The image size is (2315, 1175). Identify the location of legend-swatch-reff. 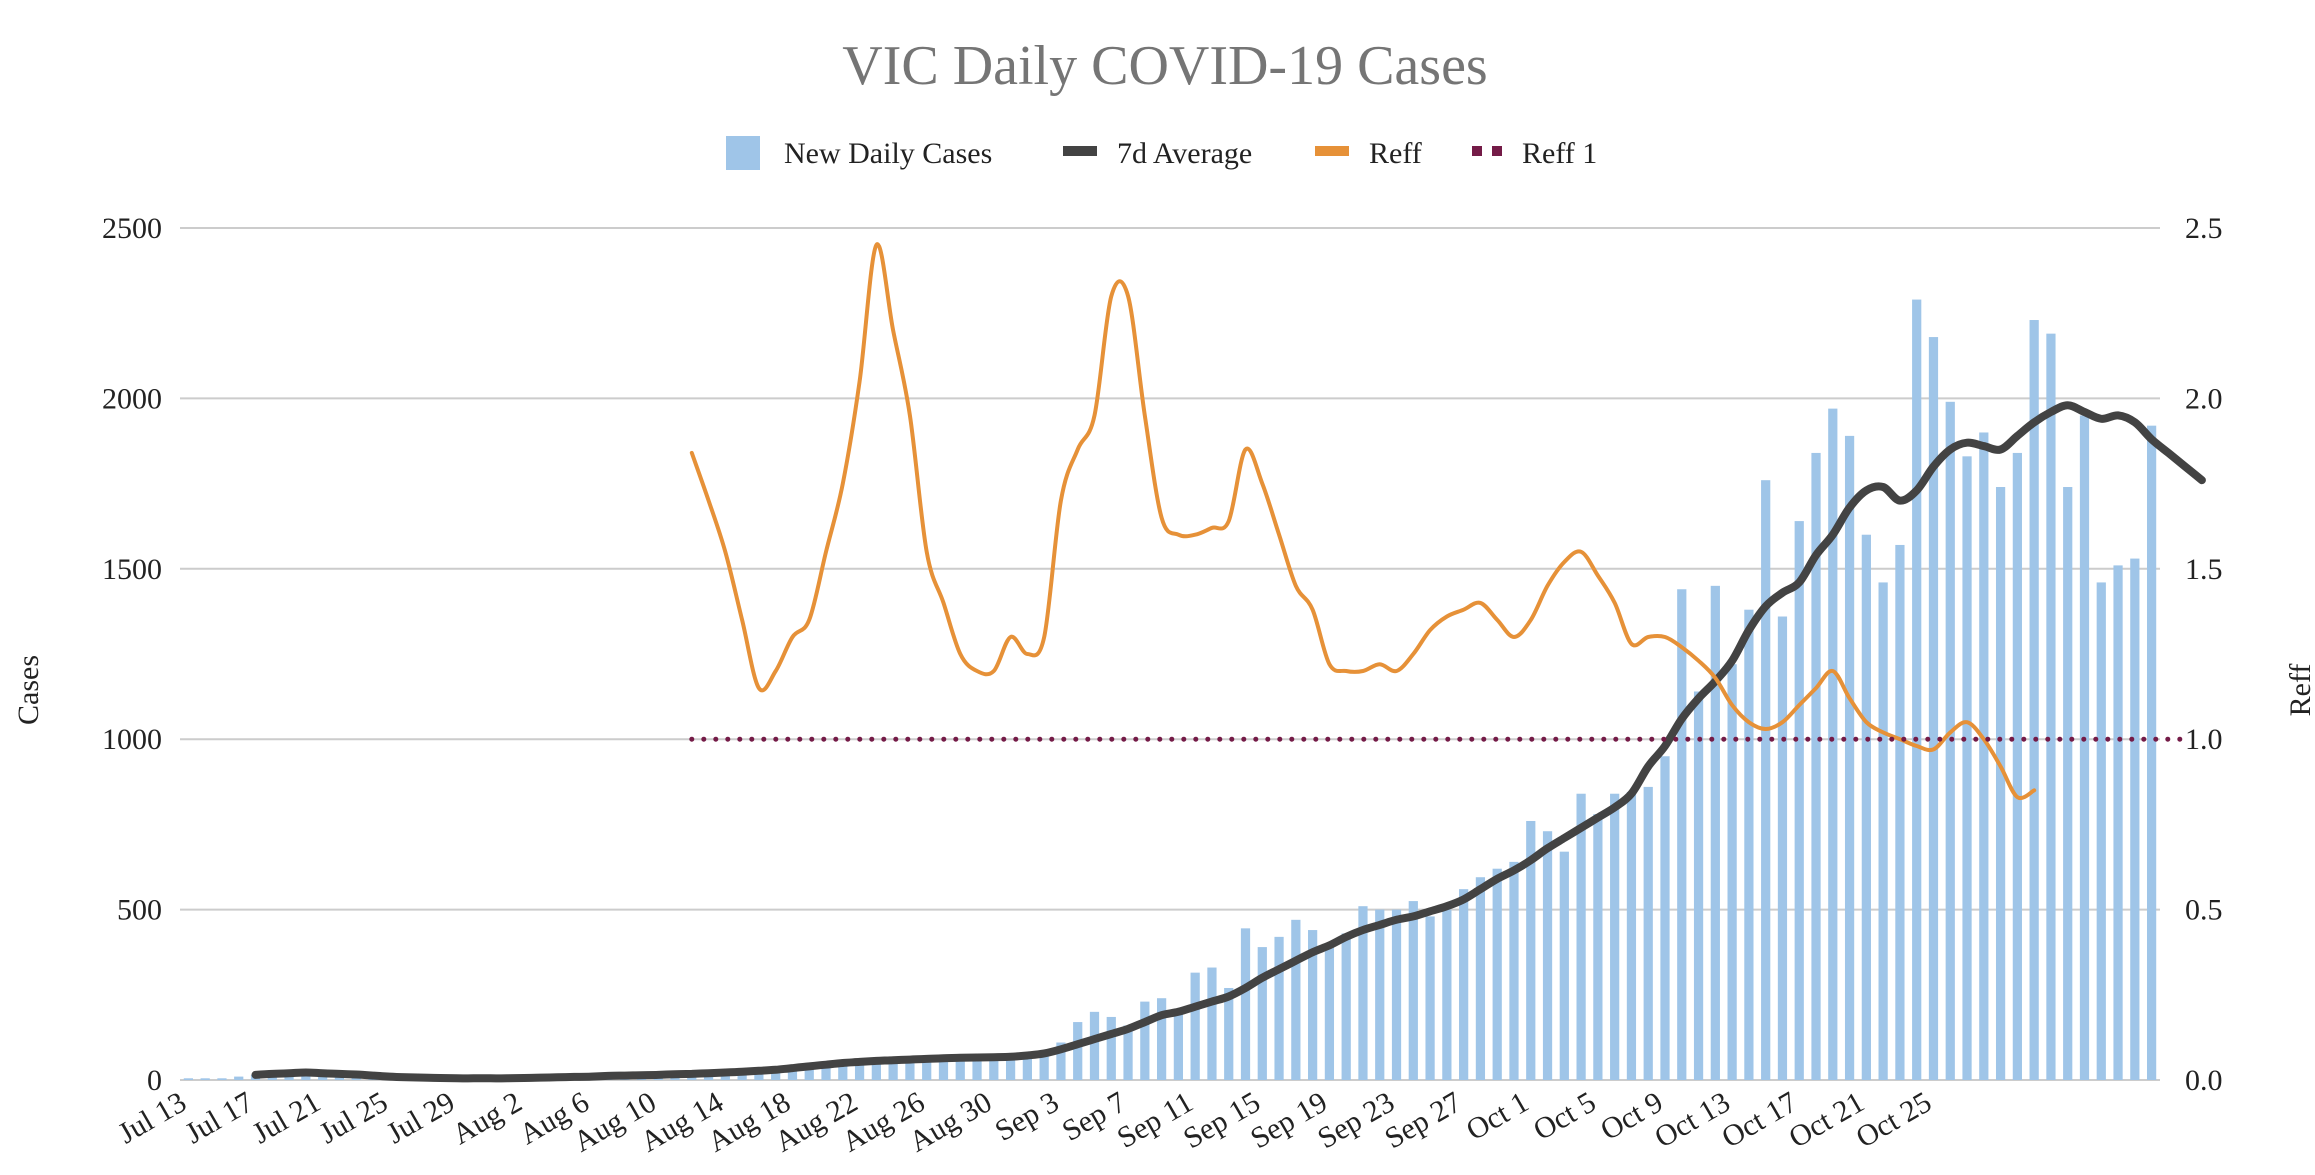
(1332, 151).